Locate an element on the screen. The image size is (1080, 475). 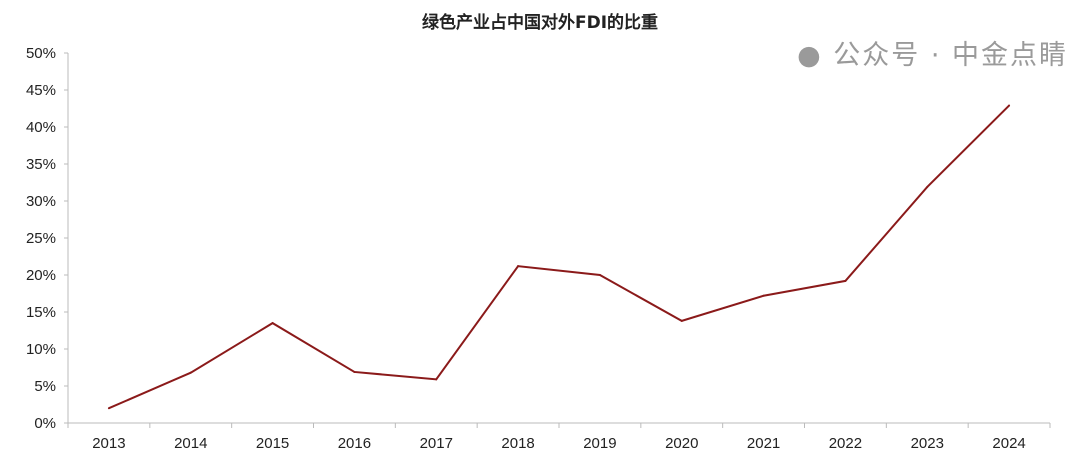
chart-title: 绿色产业占中国对外FDI的比重 is located at coordinates (540, 23).